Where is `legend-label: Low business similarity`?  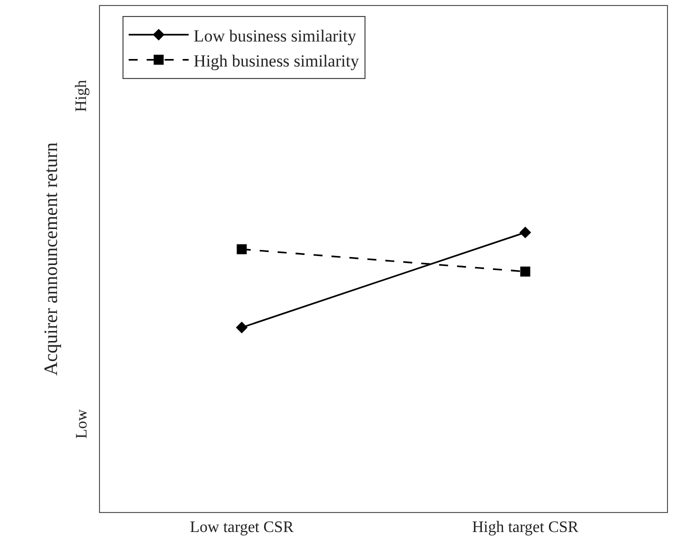 legend-label: Low business similarity is located at coordinates (275, 36).